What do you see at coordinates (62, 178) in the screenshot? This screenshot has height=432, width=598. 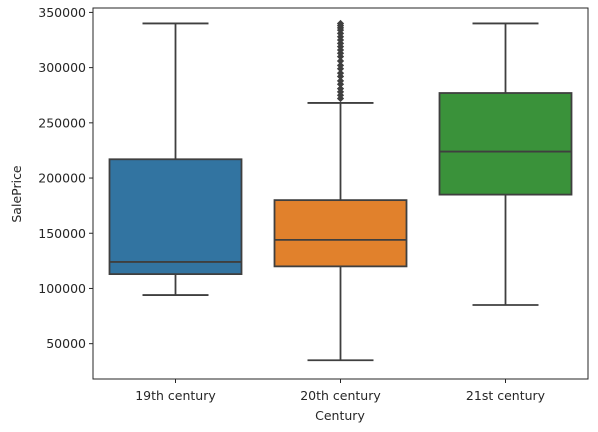 I see `y-tick-label: 200000` at bounding box center [62, 178].